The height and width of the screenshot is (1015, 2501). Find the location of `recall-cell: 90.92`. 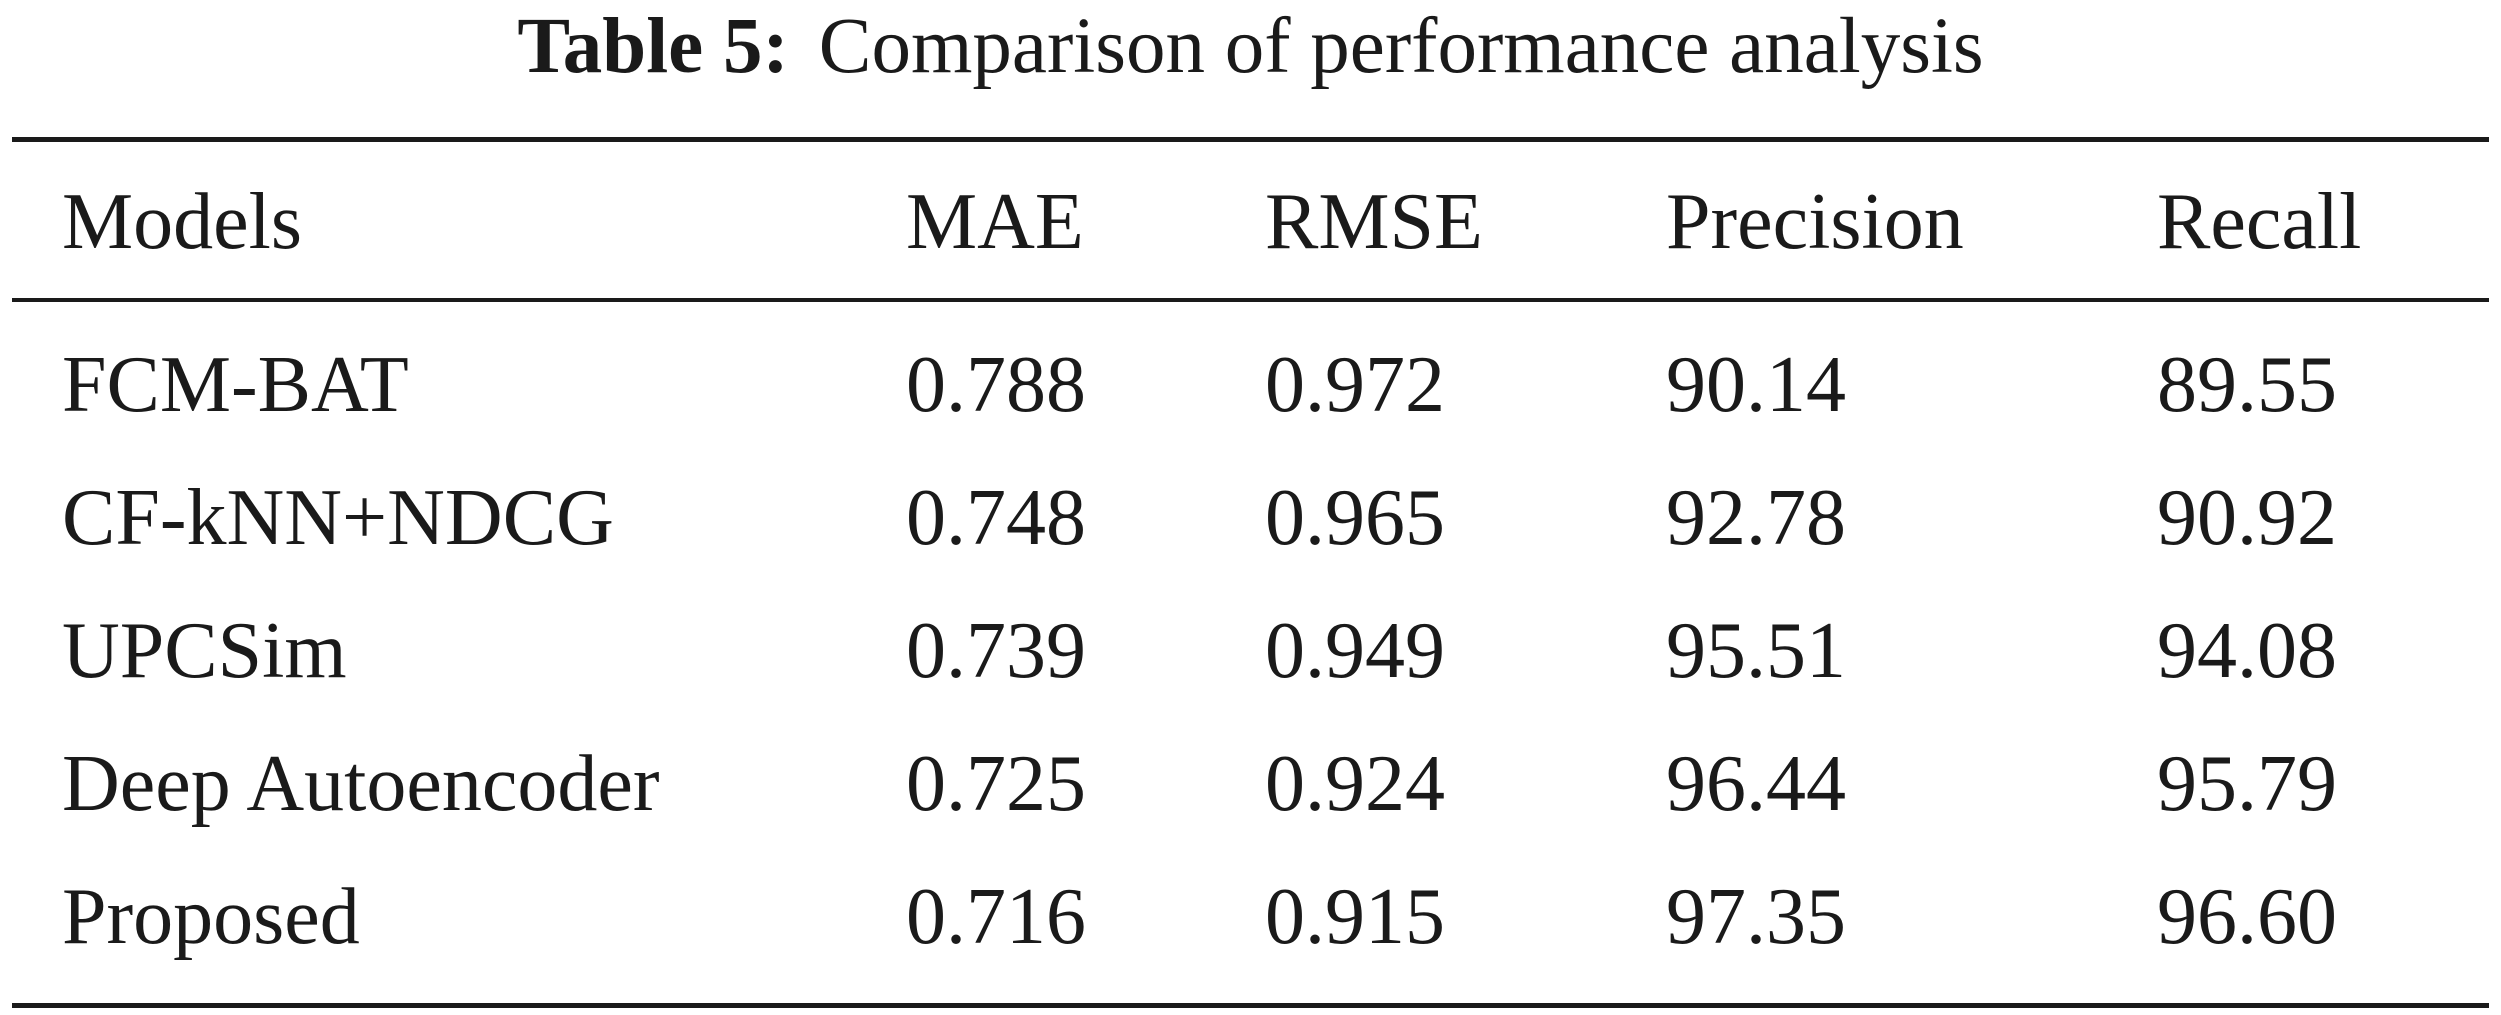

recall-cell: 90.92 is located at coordinates (2247, 518).